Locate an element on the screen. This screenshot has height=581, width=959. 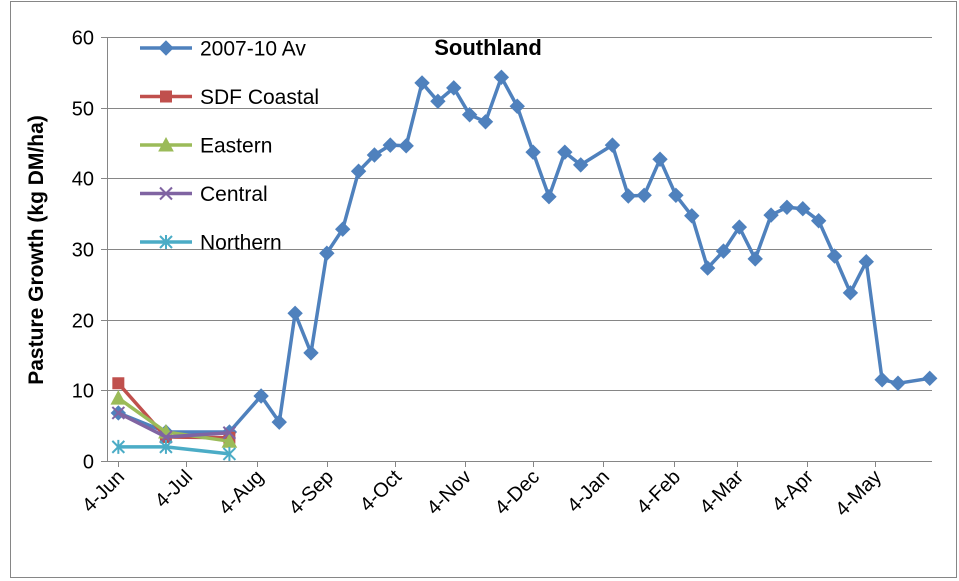
legend-marker-2007-10-av is located at coordinates (166, 48).